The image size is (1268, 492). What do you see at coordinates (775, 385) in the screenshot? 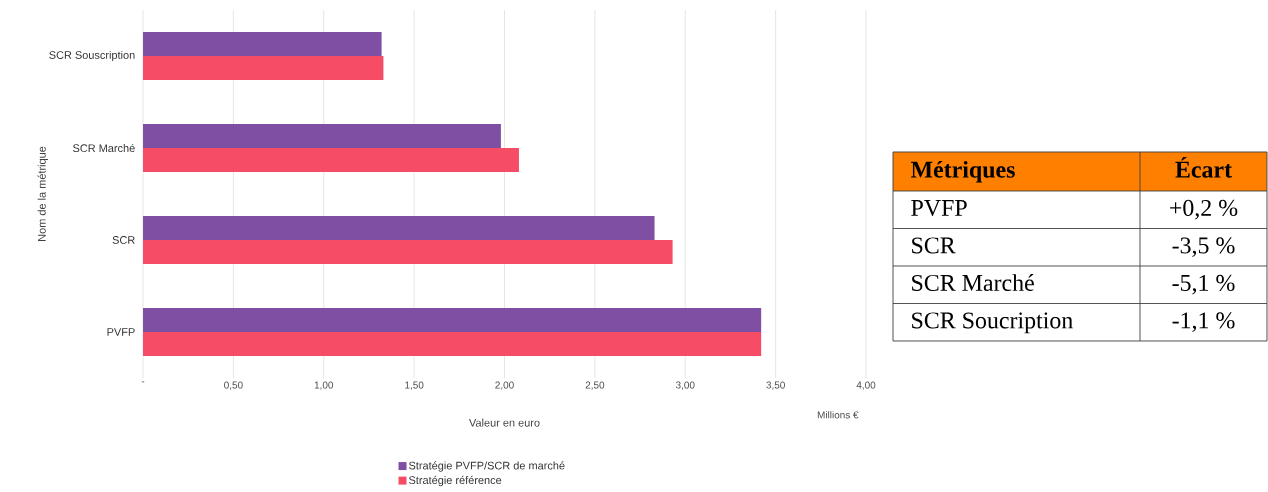
I see `x-tick-label: 3,50` at bounding box center [775, 385].